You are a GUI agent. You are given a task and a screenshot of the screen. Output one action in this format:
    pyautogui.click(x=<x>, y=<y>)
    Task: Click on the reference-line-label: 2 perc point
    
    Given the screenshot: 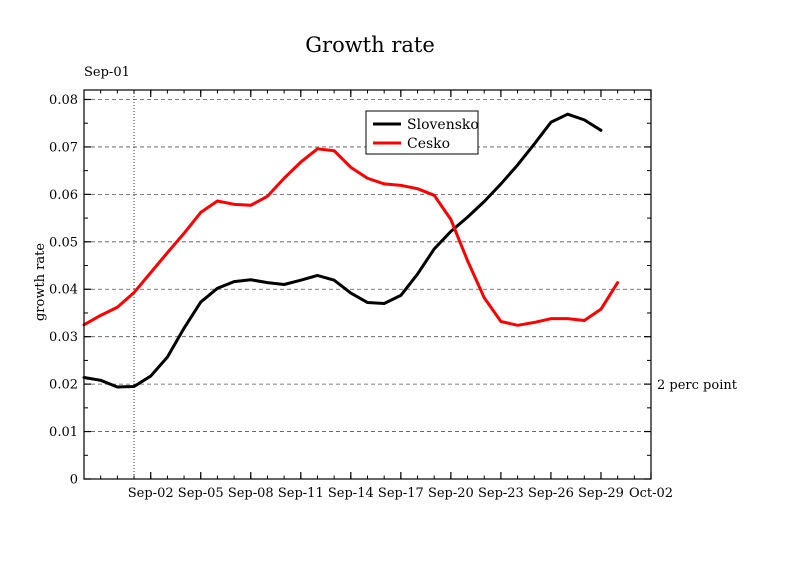 What is the action you would take?
    pyautogui.click(x=697, y=385)
    